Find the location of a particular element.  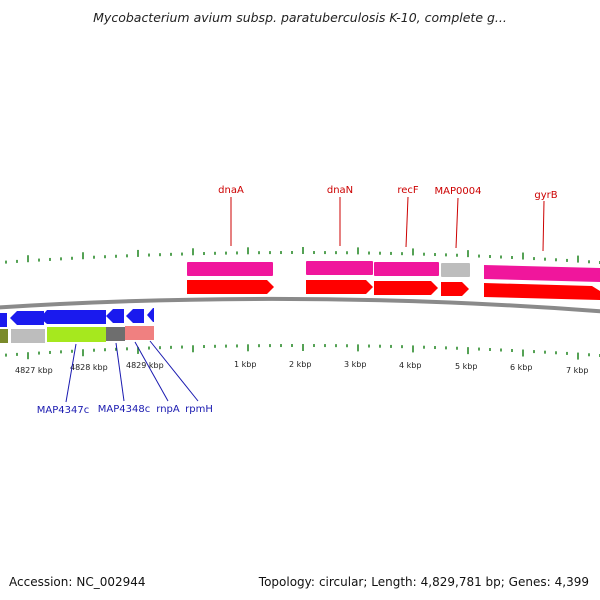

leader-line-map4348c is located at coordinates (120, 372).